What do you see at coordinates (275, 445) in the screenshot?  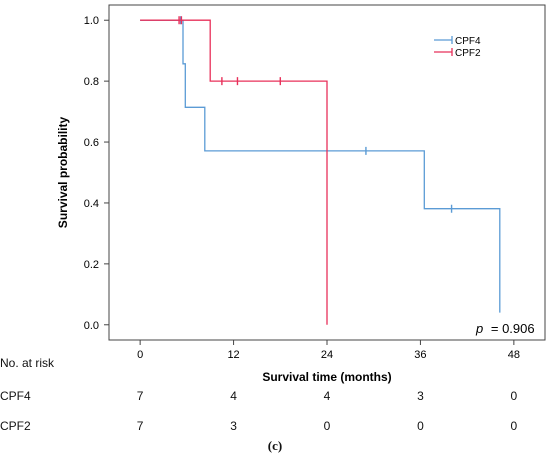 I see `panel-label: (c)` at bounding box center [275, 445].